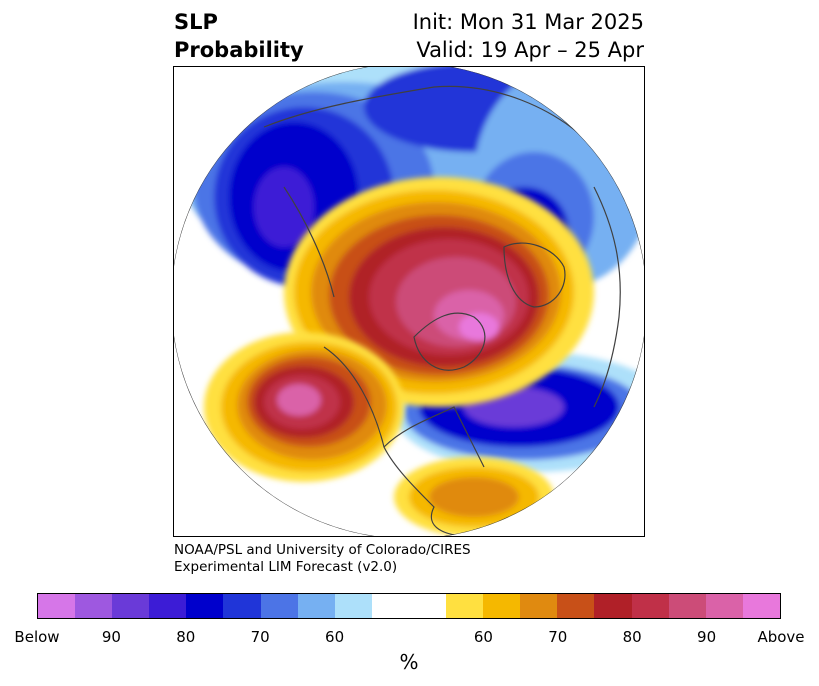 The width and height of the screenshot is (819, 686). What do you see at coordinates (196, 22) in the screenshot?
I see `title-variable-line1: SLP` at bounding box center [196, 22].